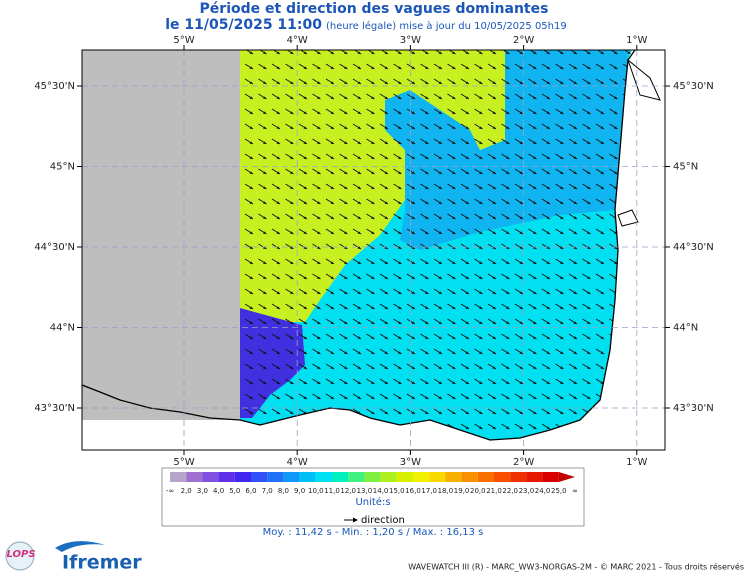  What do you see at coordinates (170, 491) in the screenshot?
I see `colorbar-label: -∞` at bounding box center [170, 491].